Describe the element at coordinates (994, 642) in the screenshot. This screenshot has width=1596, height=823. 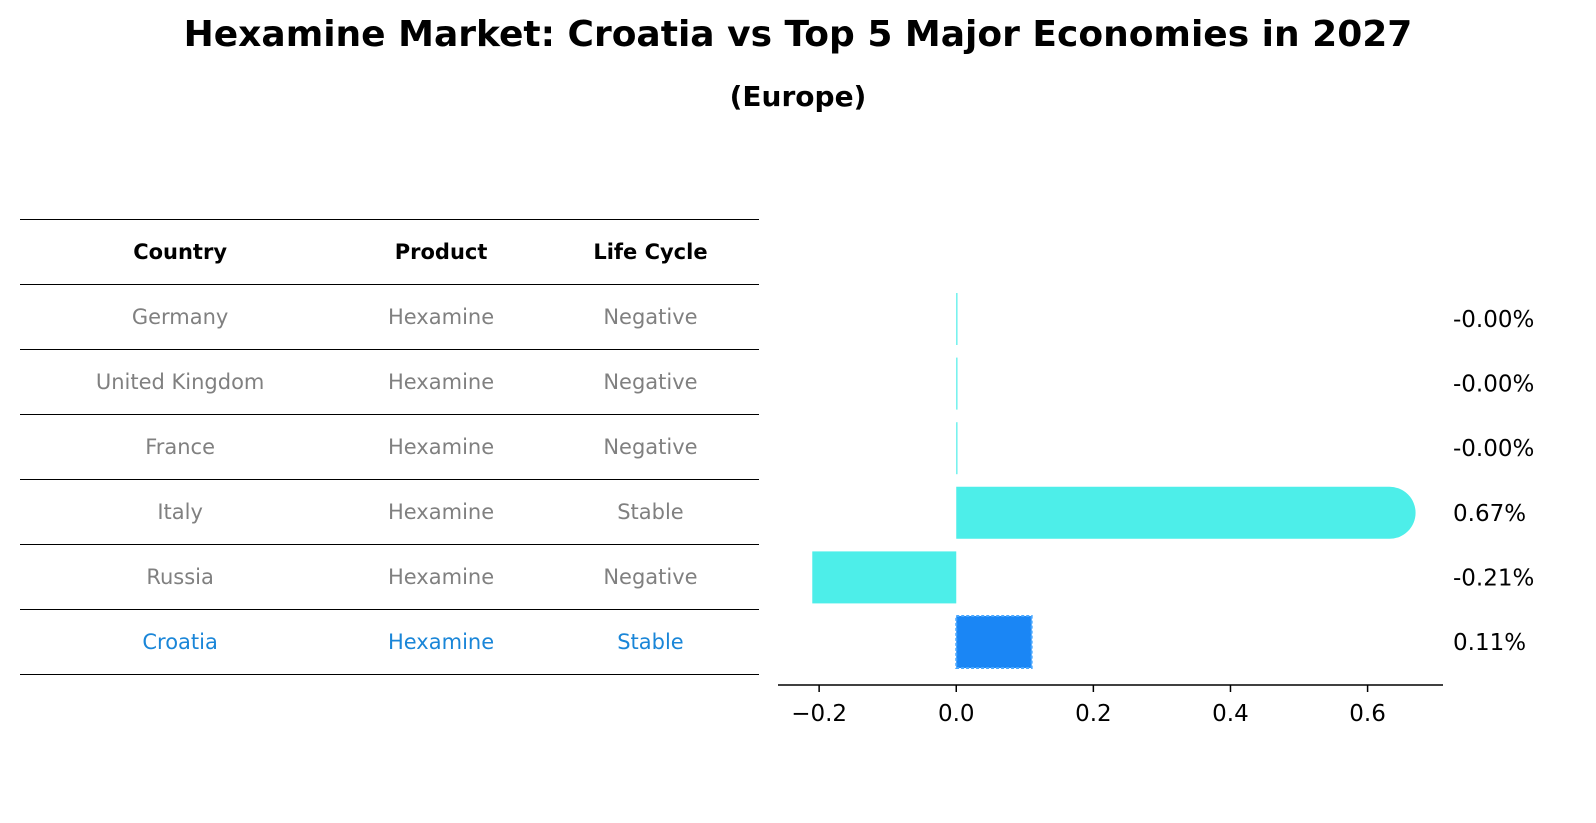
I see `bar-highlighted` at that location.